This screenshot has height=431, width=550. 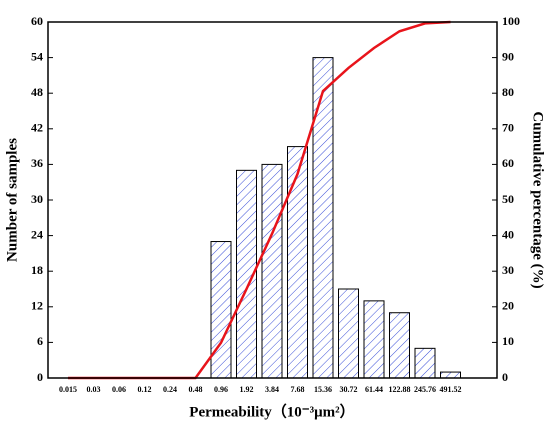 What do you see at coordinates (37, 56) in the screenshot?
I see `y-tick-label: 54` at bounding box center [37, 56].